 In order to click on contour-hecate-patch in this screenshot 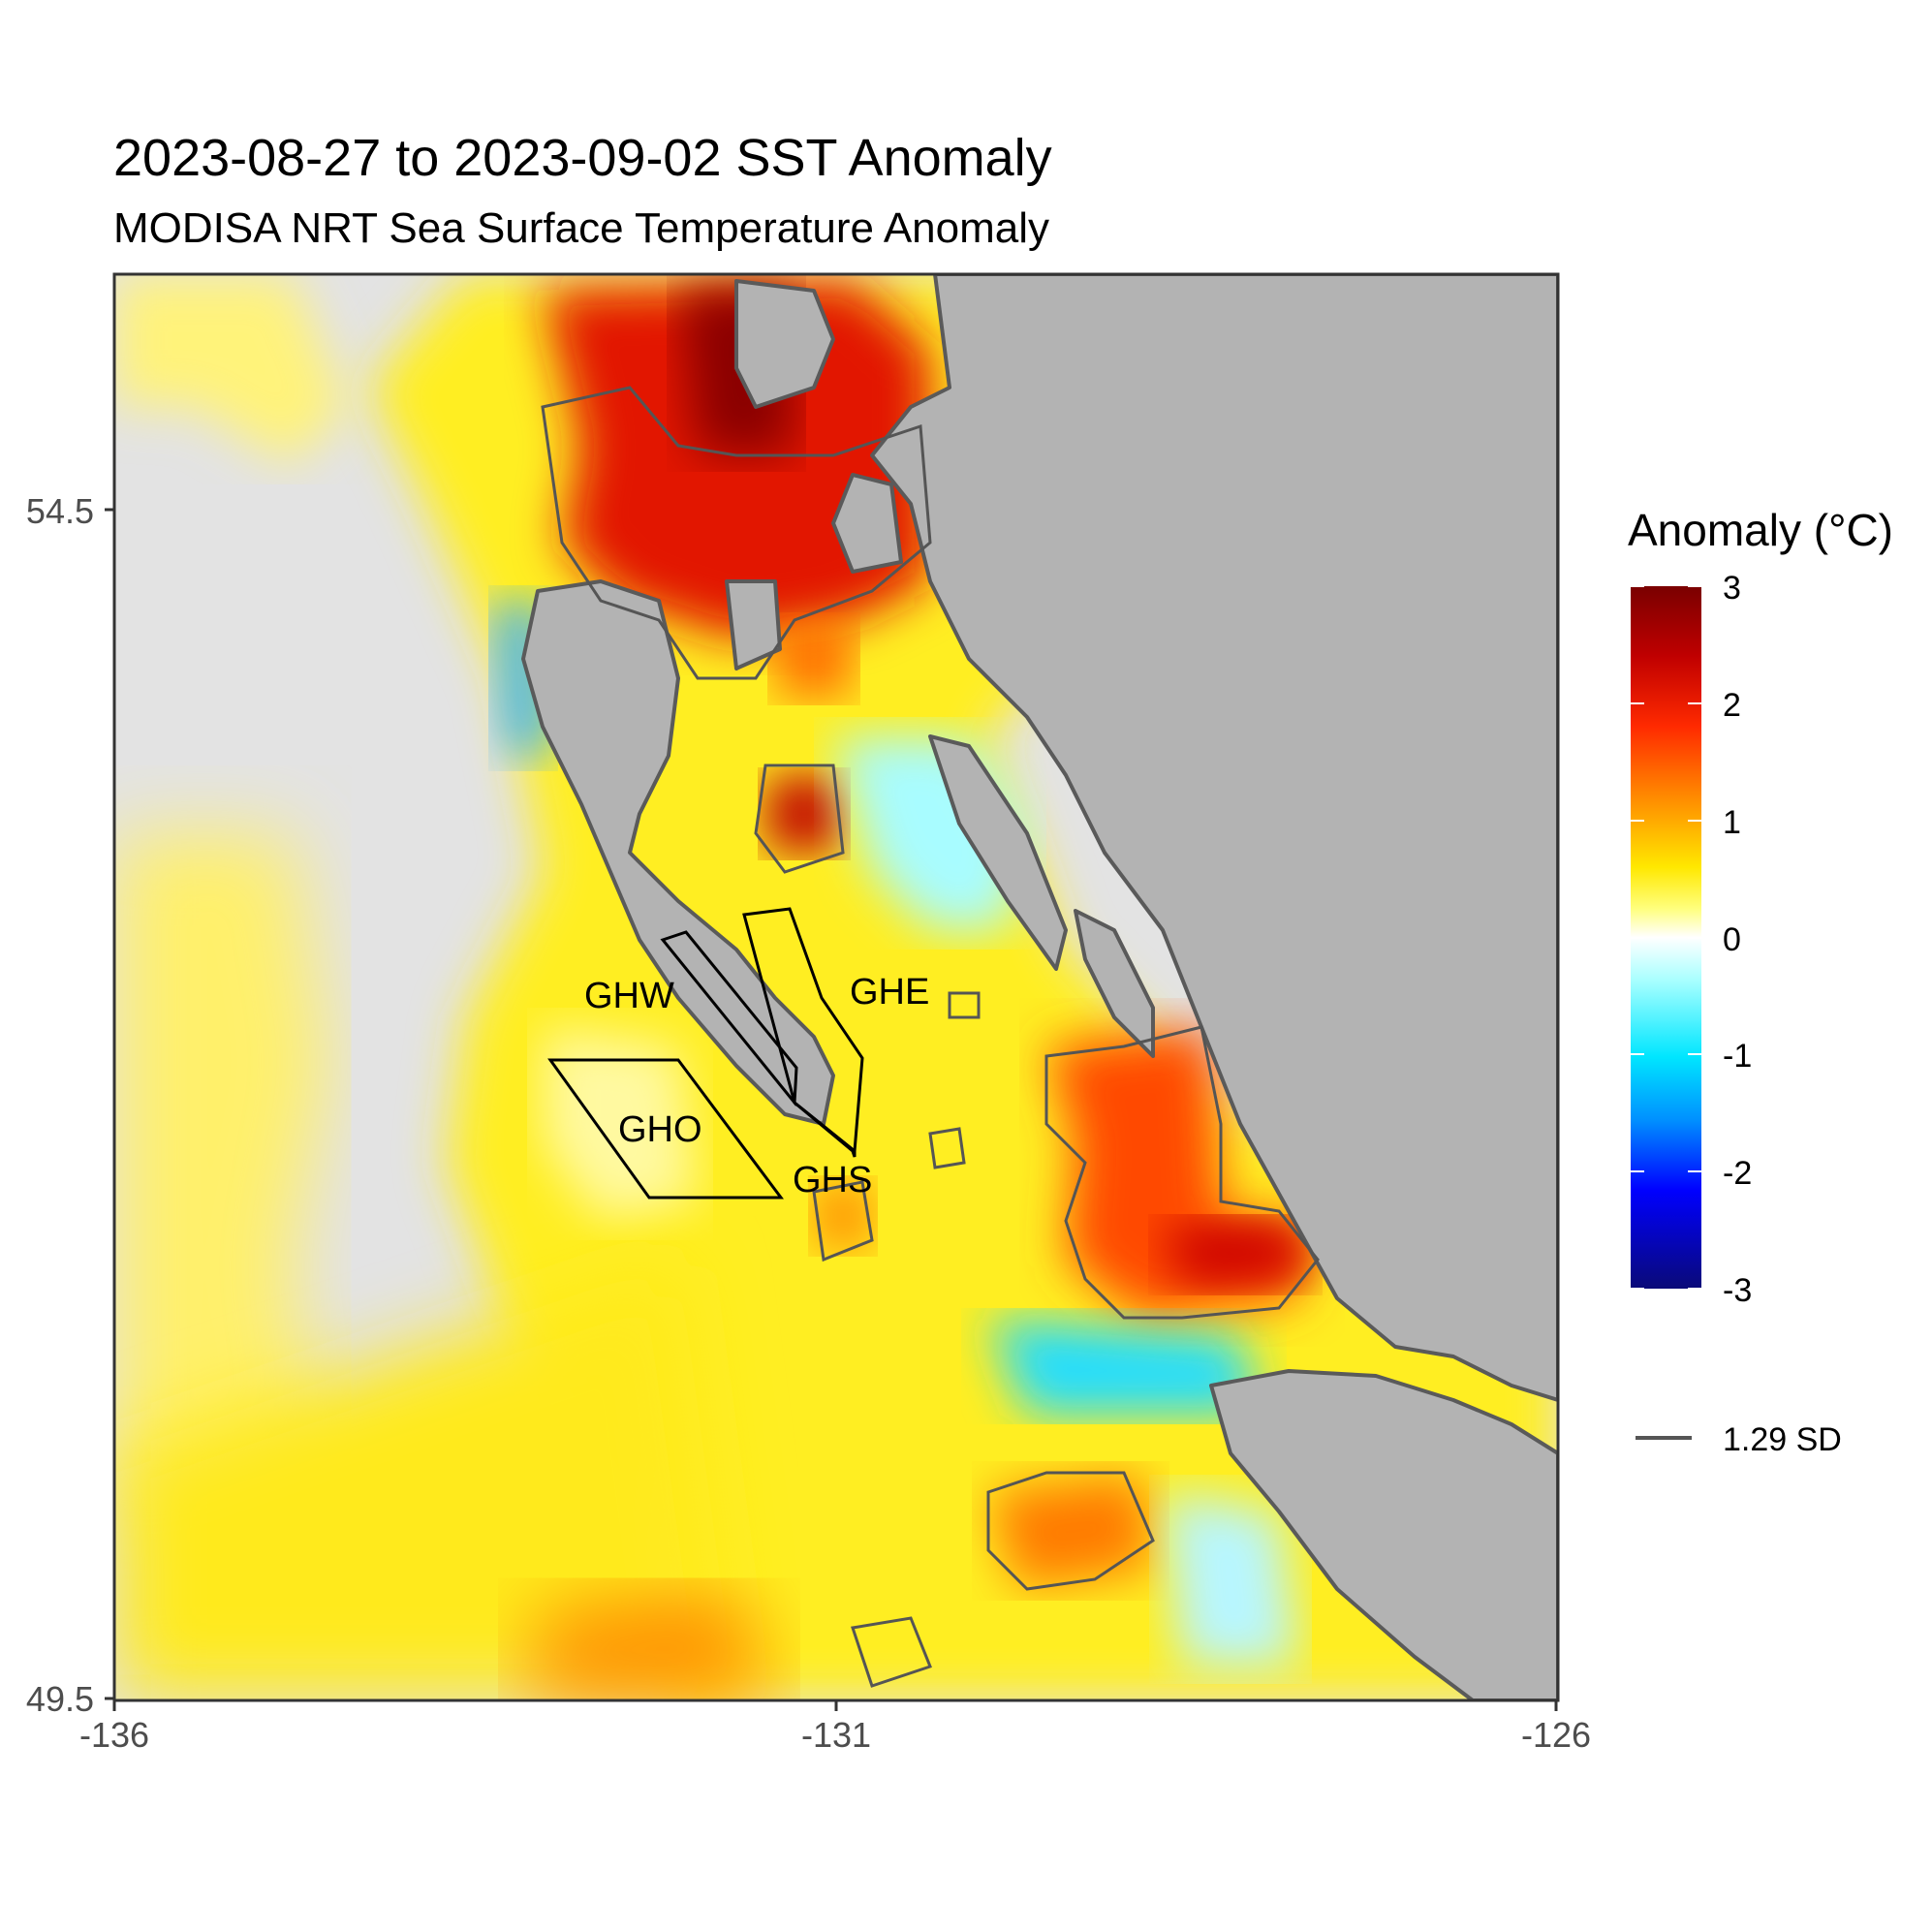, I will do `click(799, 818)`.